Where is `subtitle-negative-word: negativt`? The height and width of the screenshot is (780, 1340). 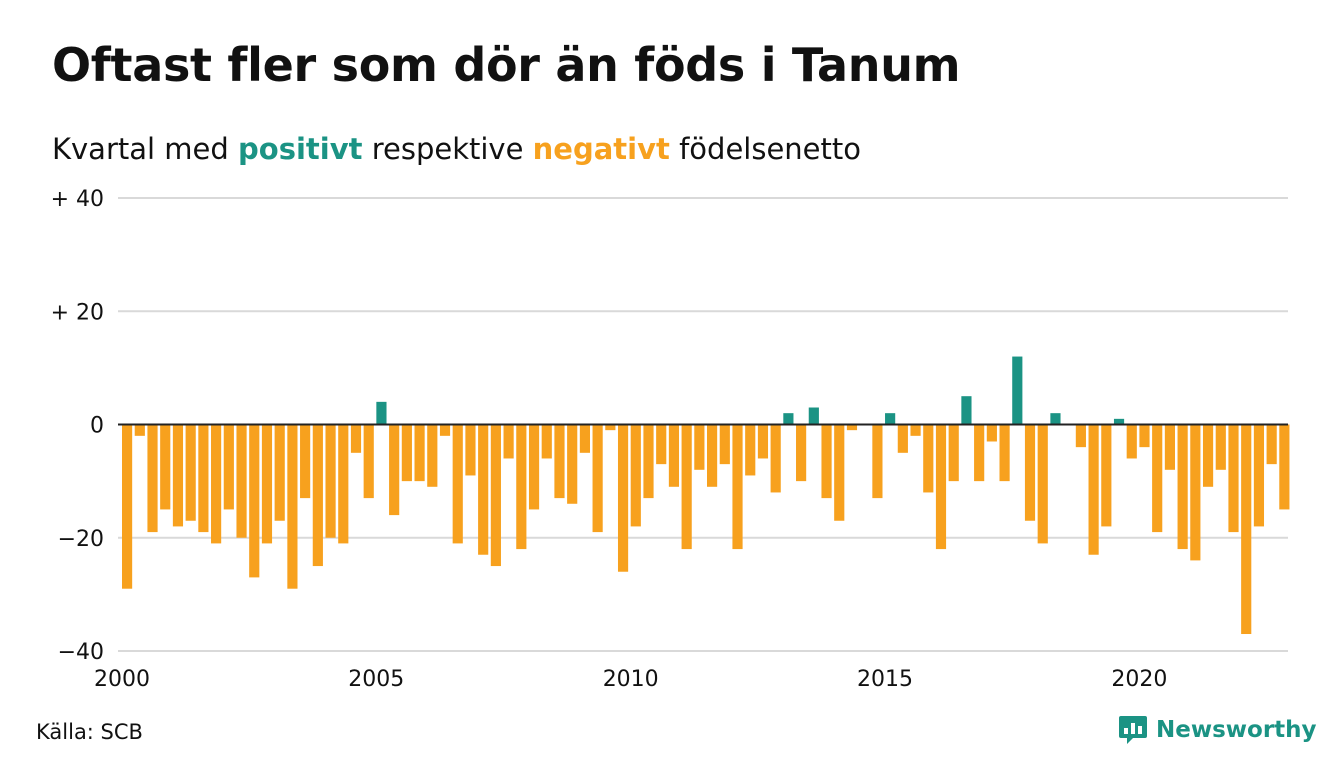 subtitle-negative-word: negativt is located at coordinates (601, 149).